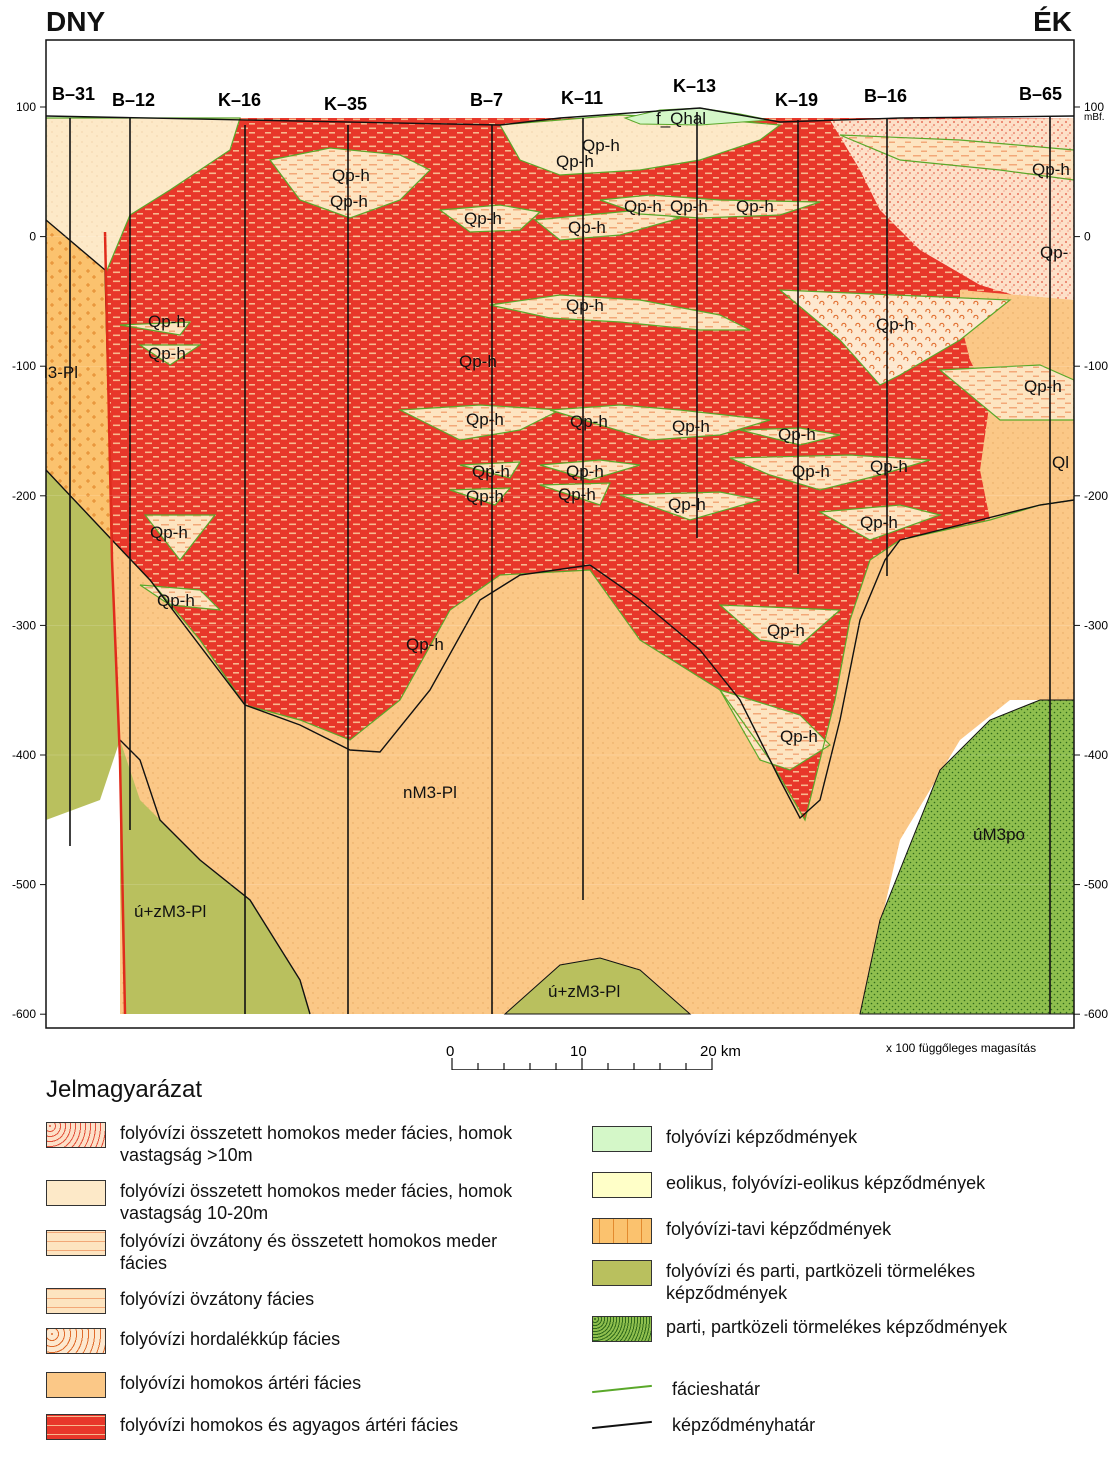  What do you see at coordinates (966, 857) in the screenshot?
I see `coastal-green-right` at bounding box center [966, 857].